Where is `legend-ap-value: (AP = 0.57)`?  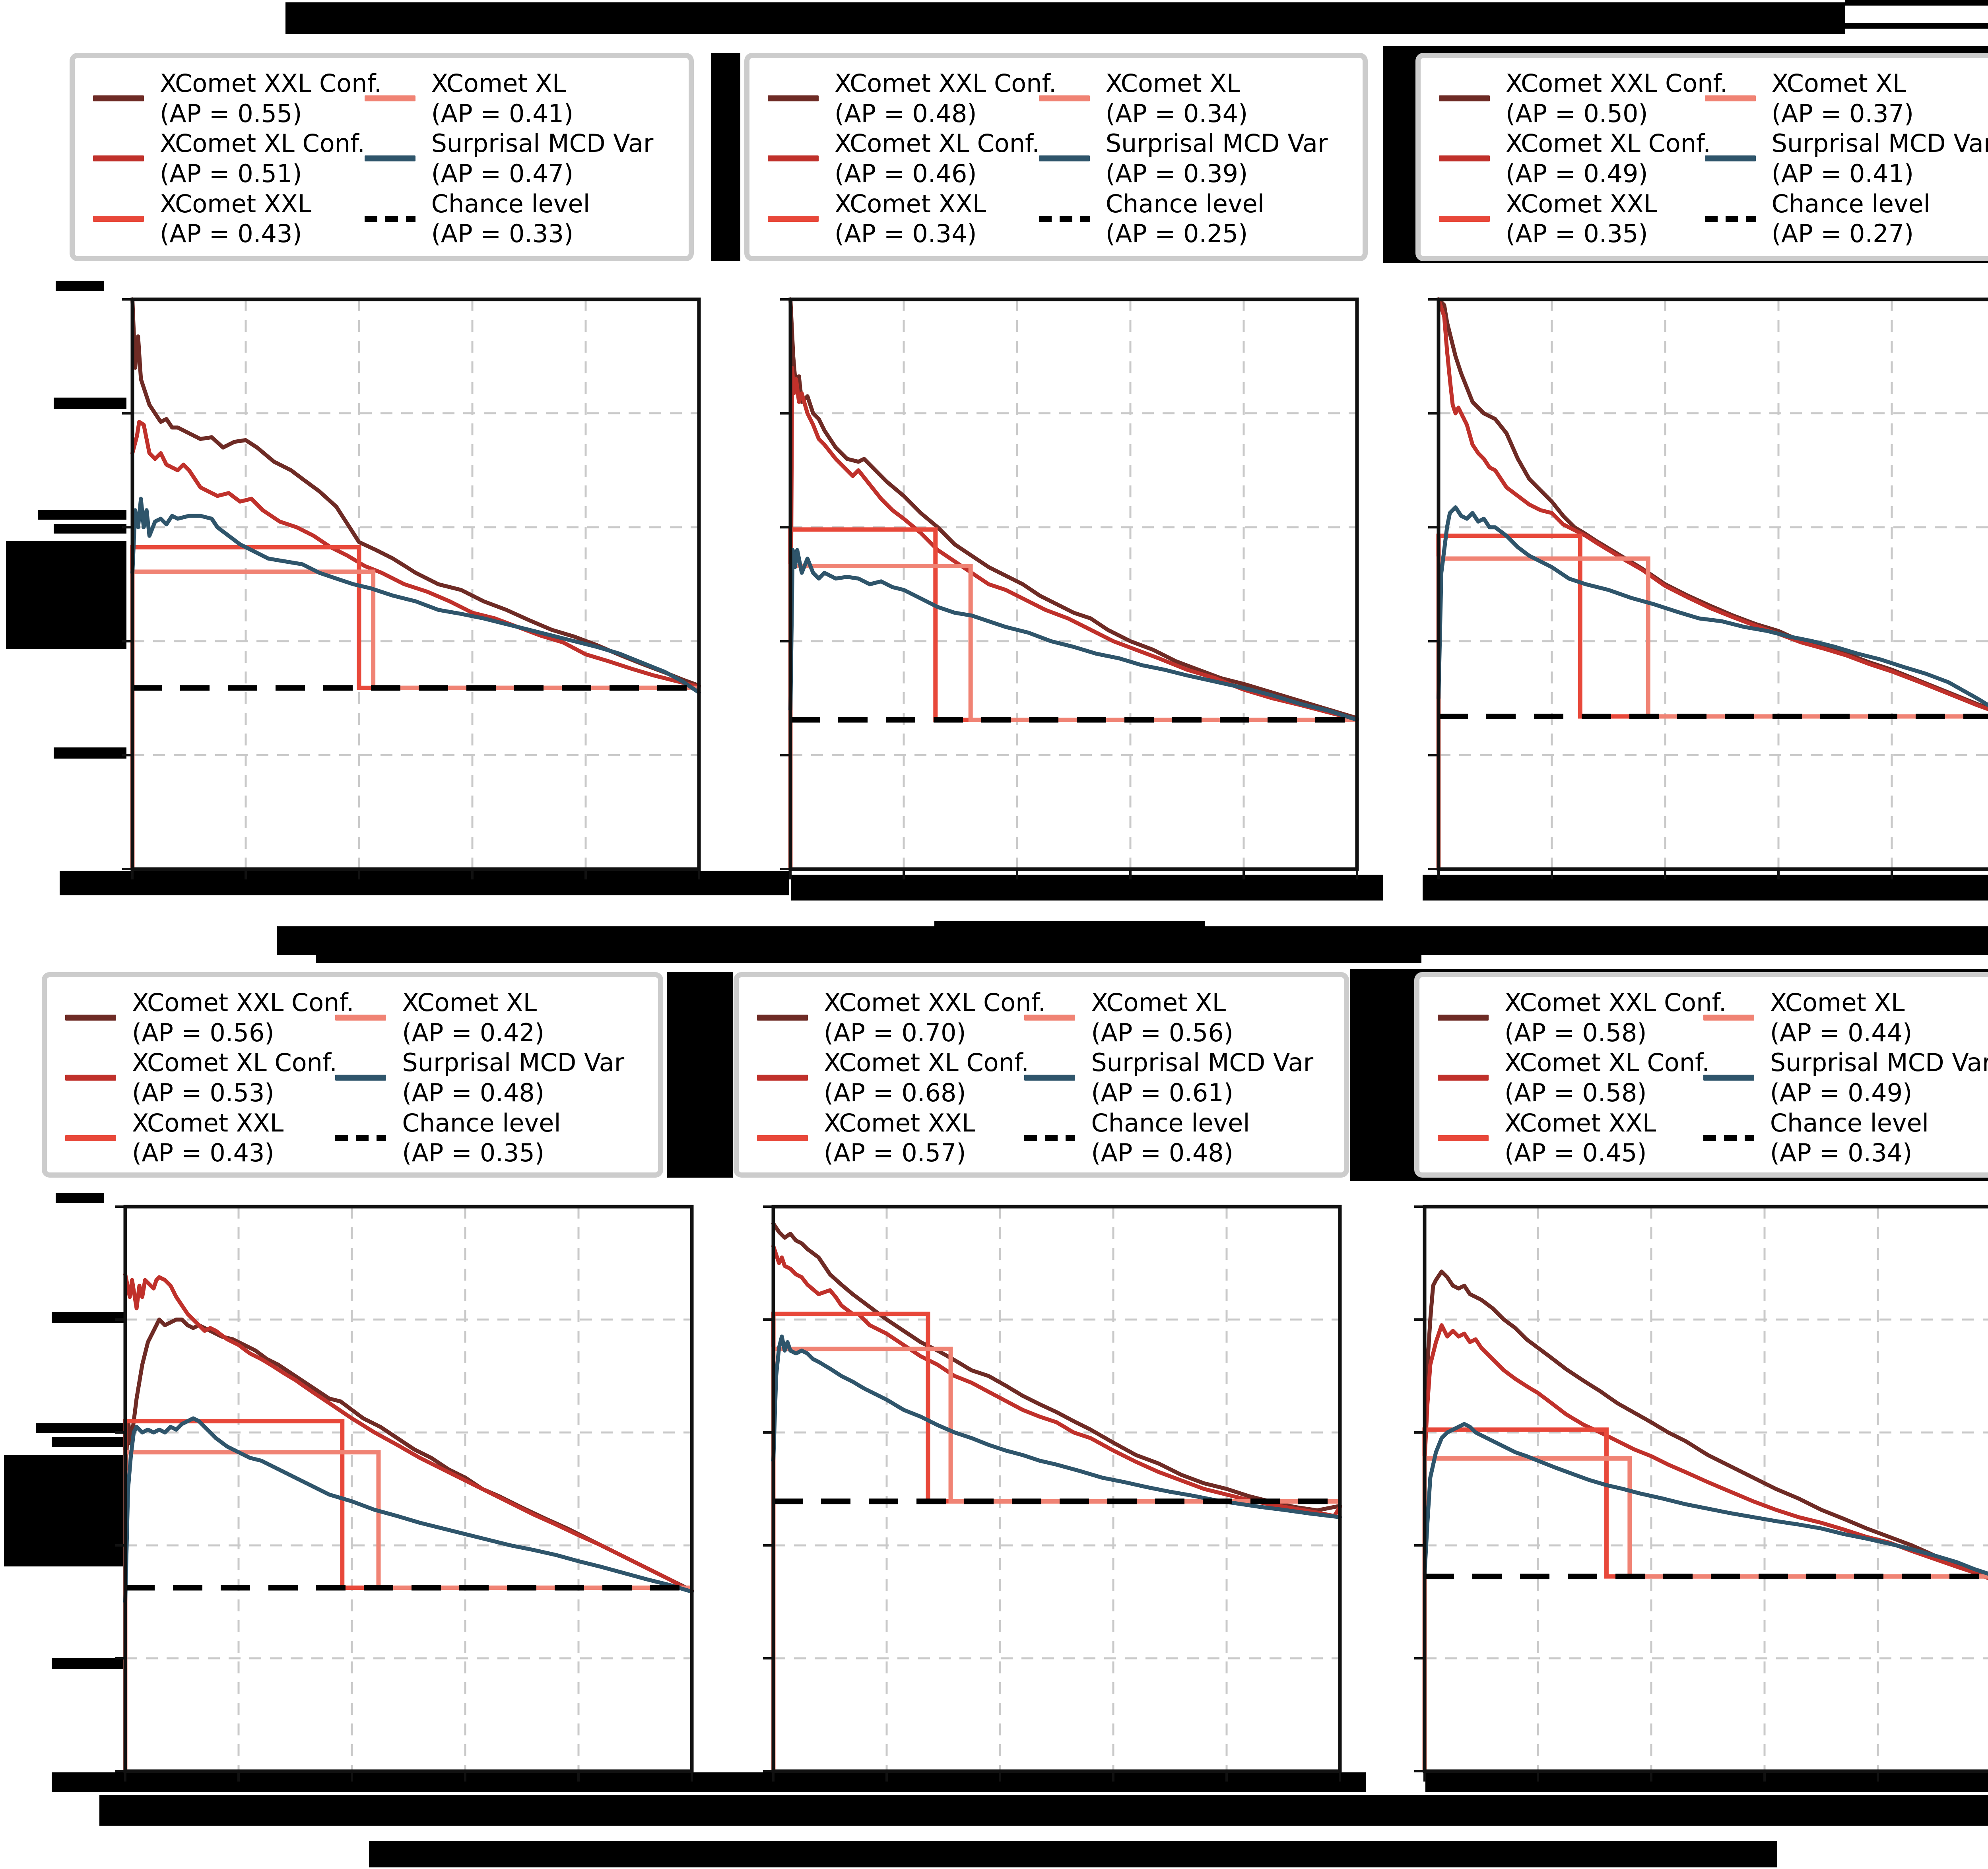
legend-ap-value: (AP = 0.57) is located at coordinates (895, 1153).